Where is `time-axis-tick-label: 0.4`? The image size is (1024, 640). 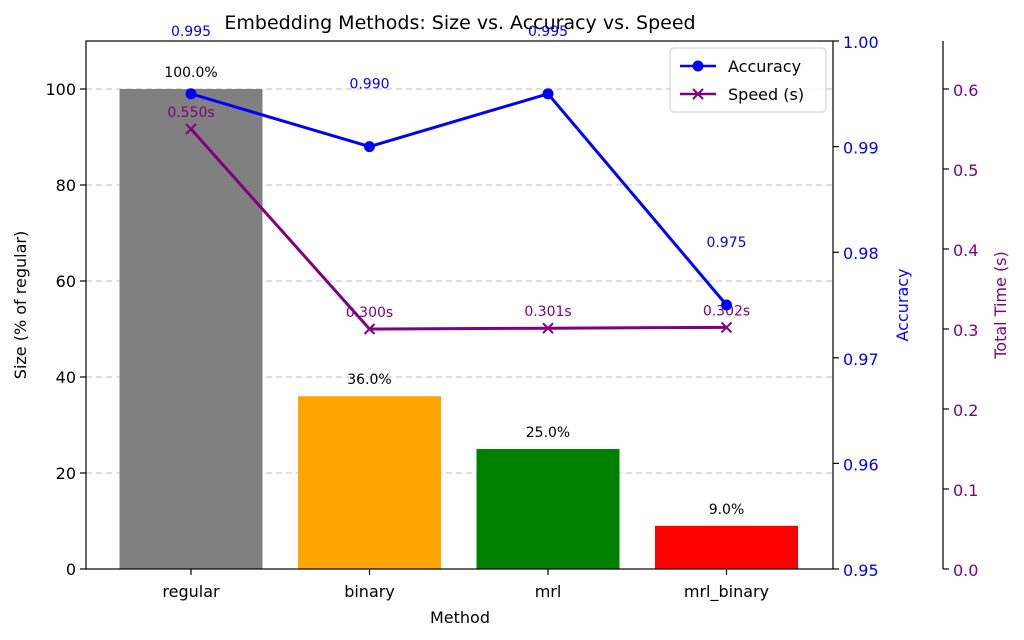 time-axis-tick-label: 0.4 is located at coordinates (965, 250).